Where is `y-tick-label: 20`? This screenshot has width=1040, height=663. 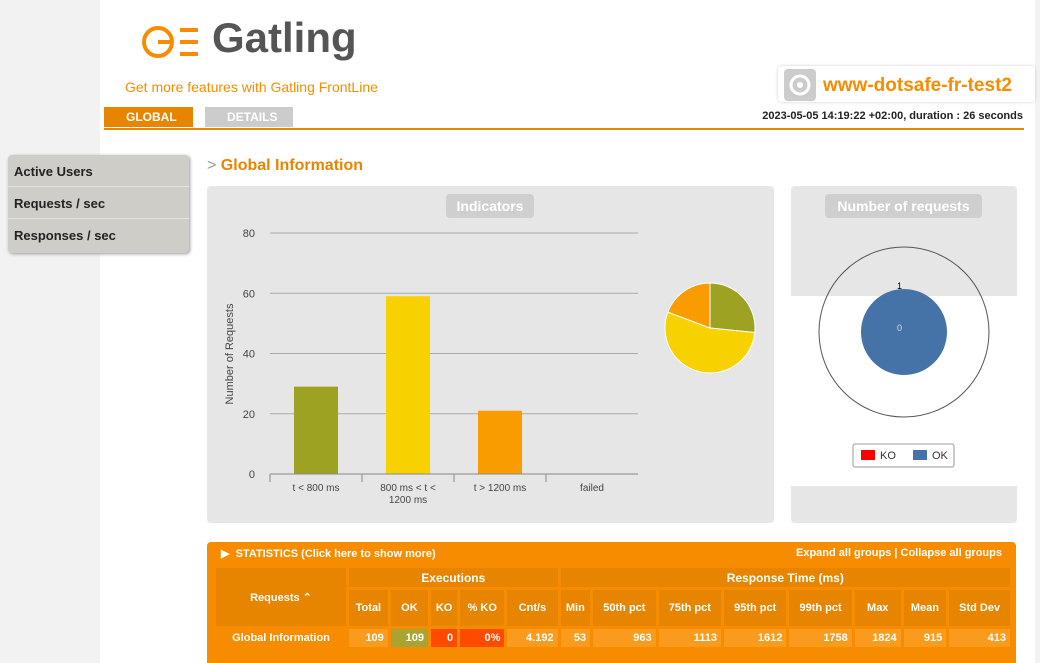
y-tick-label: 20 is located at coordinates (249, 415).